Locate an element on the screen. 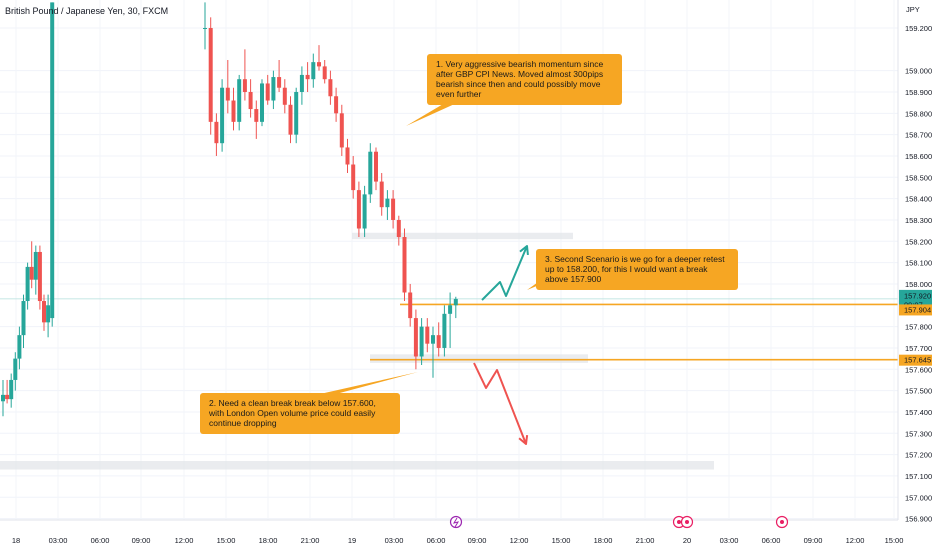 The width and height of the screenshot is (932, 555). level-price-label: 157.645 is located at coordinates (917, 360).